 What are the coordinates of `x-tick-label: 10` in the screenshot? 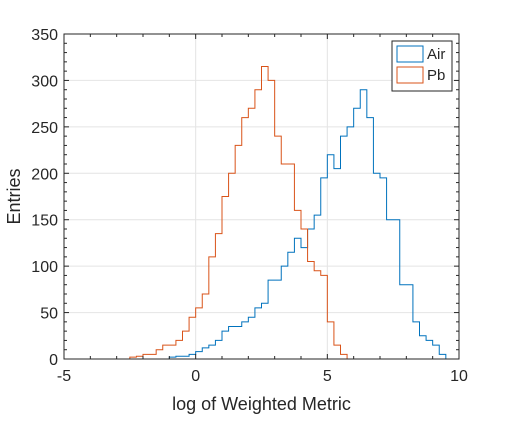 It's located at (459, 376).